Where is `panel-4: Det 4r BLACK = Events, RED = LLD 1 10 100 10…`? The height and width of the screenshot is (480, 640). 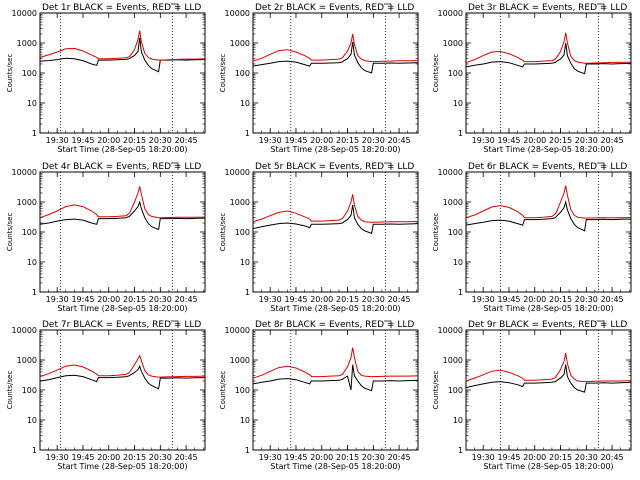
panel-4: Det 4r BLACK = Events, RED = LLD 1 10 100 10… is located at coordinates (106, 237).